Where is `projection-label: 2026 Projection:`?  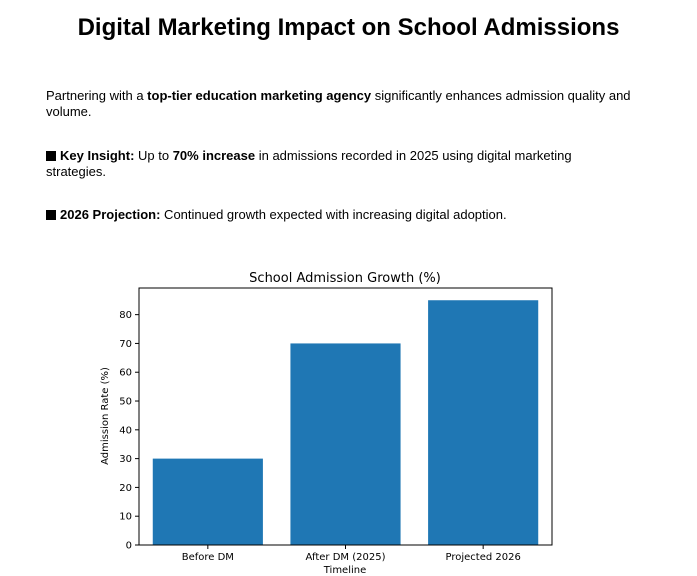
projection-label: 2026 Projection: is located at coordinates (110, 214).